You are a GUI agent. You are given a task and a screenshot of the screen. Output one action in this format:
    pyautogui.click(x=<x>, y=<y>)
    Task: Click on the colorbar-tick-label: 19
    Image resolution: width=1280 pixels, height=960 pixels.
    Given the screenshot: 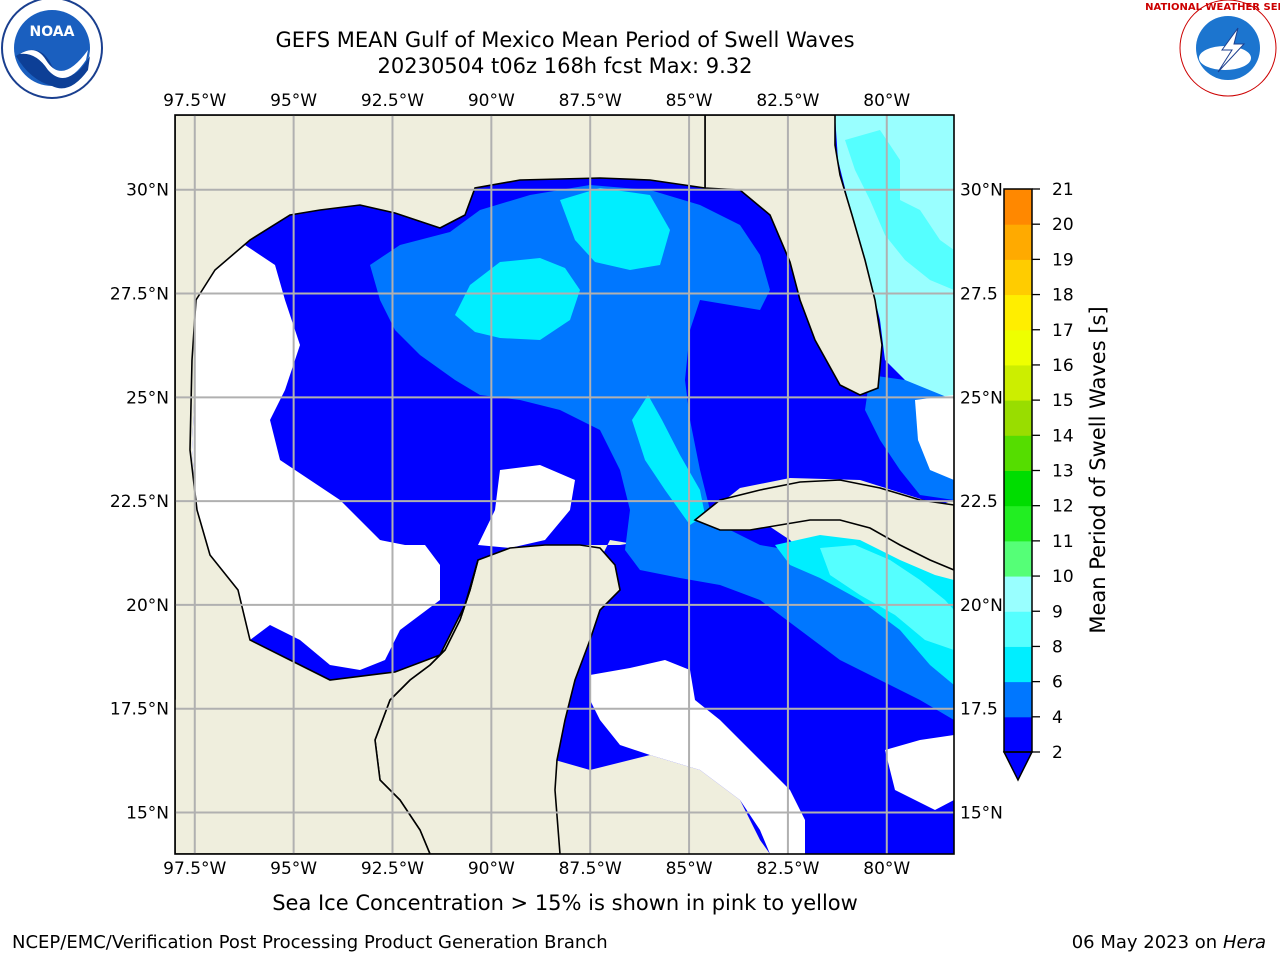 What is the action you would take?
    pyautogui.click(x=1063, y=260)
    